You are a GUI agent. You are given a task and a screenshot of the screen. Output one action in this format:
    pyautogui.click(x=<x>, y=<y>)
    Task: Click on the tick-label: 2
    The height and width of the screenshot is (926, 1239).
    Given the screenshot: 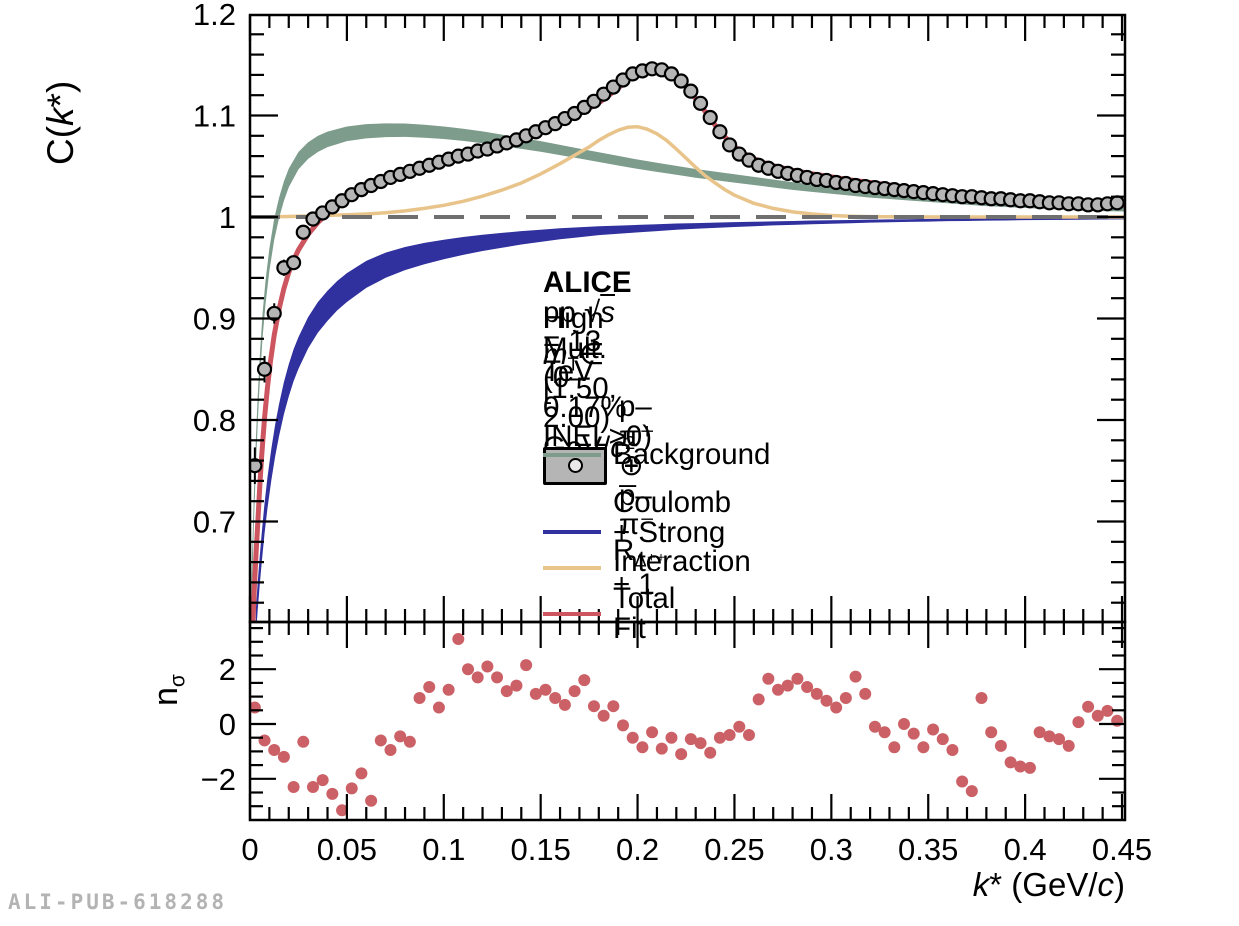 What is the action you would take?
    pyautogui.click(x=227, y=669)
    